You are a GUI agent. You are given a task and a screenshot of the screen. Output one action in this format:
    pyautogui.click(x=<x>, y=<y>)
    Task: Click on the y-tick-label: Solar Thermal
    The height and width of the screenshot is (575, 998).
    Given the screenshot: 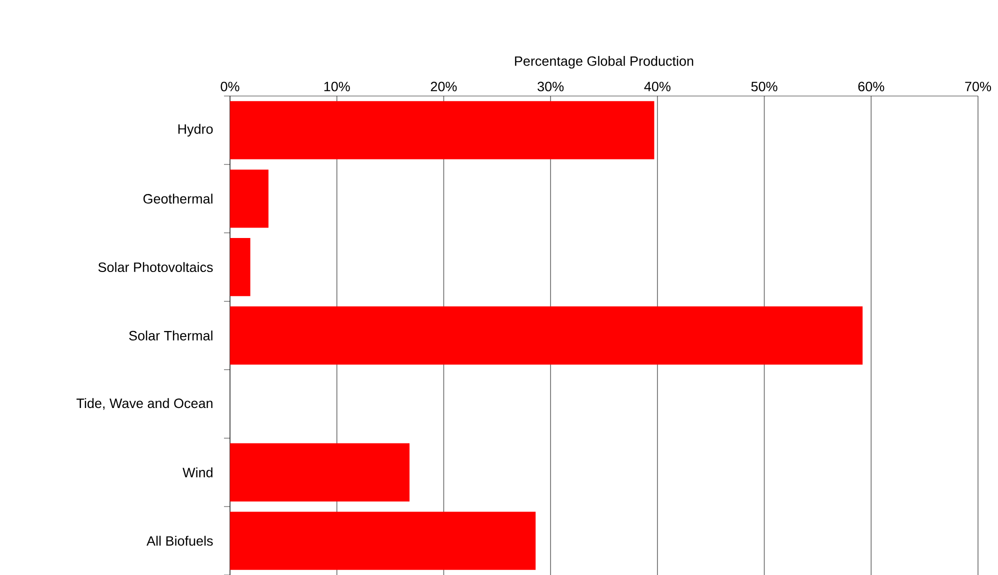 What is the action you would take?
    pyautogui.click(x=170, y=335)
    